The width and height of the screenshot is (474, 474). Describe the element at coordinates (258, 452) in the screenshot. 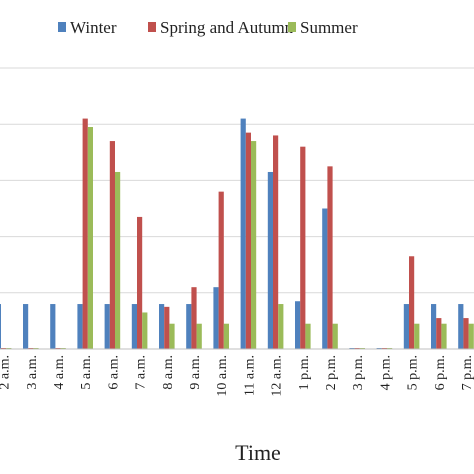

I see `x-axis-title: Time` at that location.